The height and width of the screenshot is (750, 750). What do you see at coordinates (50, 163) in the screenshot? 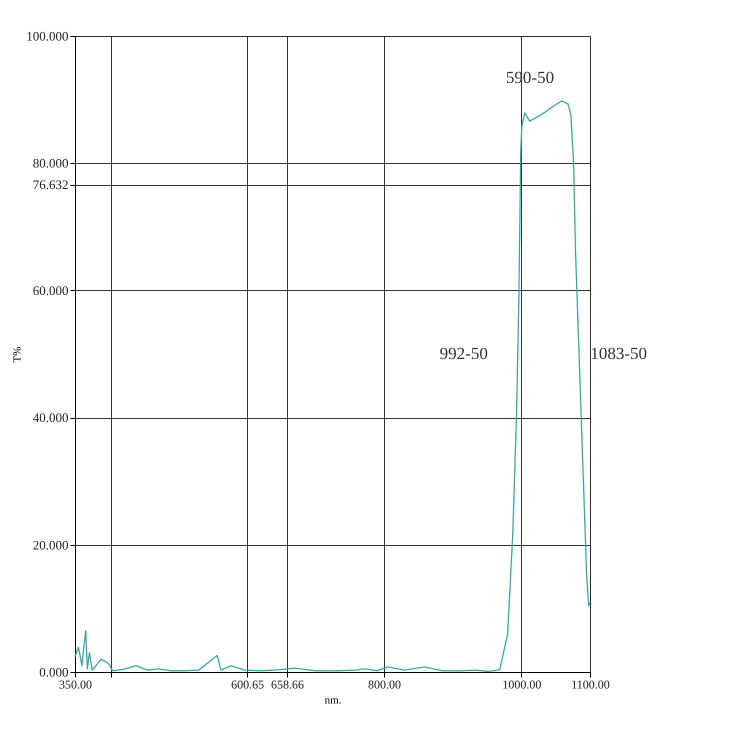
I see `y-tick-label: 80.000` at bounding box center [50, 163].